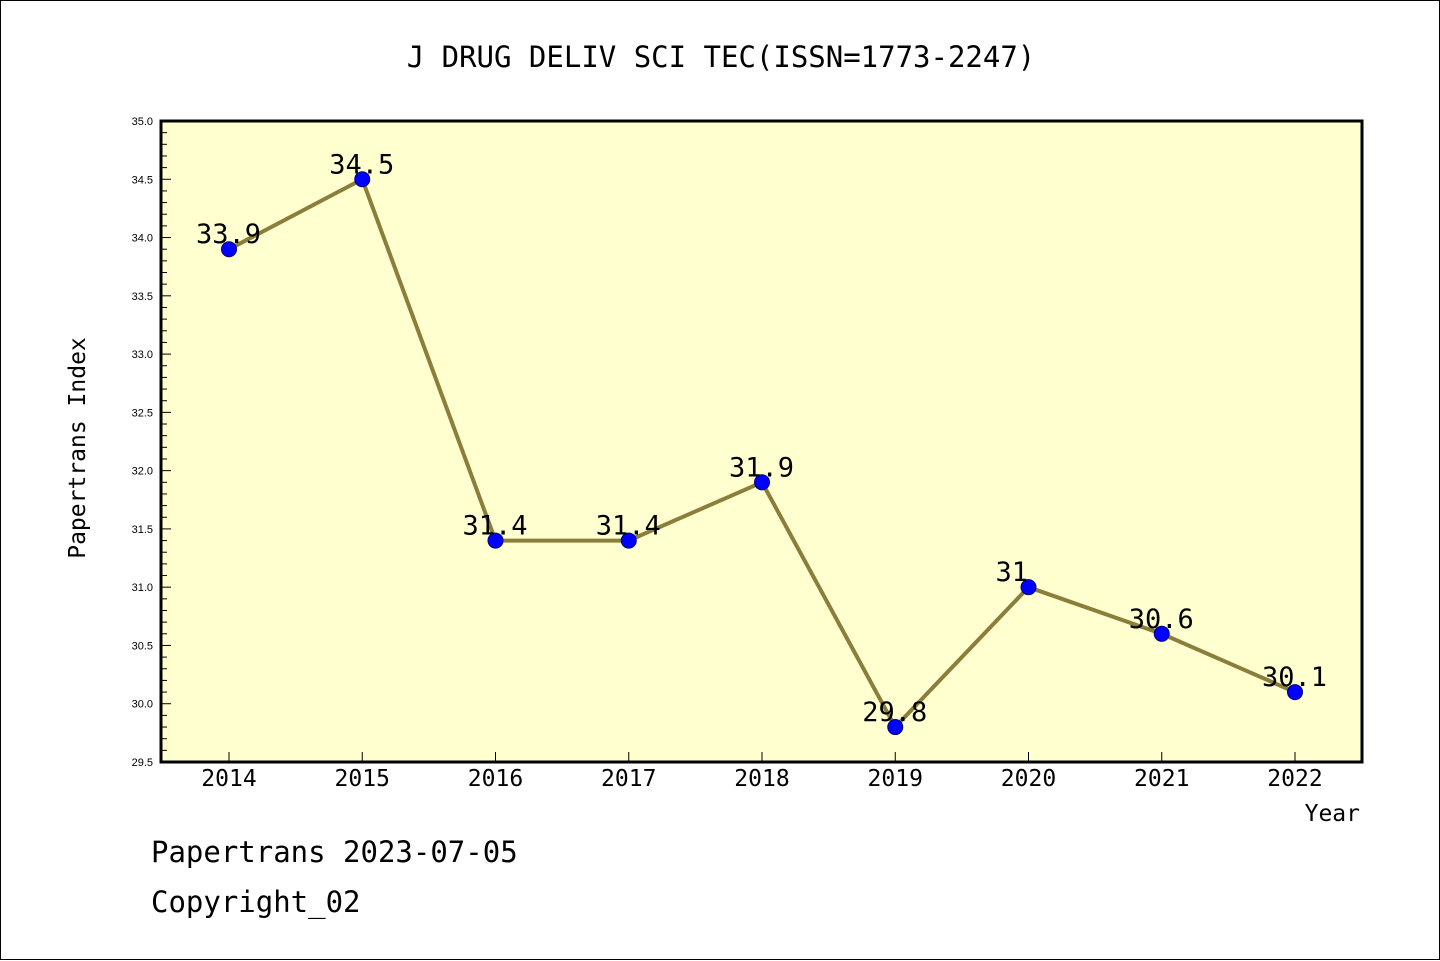 Image resolution: width=1440 pixels, height=961 pixels. I want to click on data-label: 29.8, so click(894, 712).